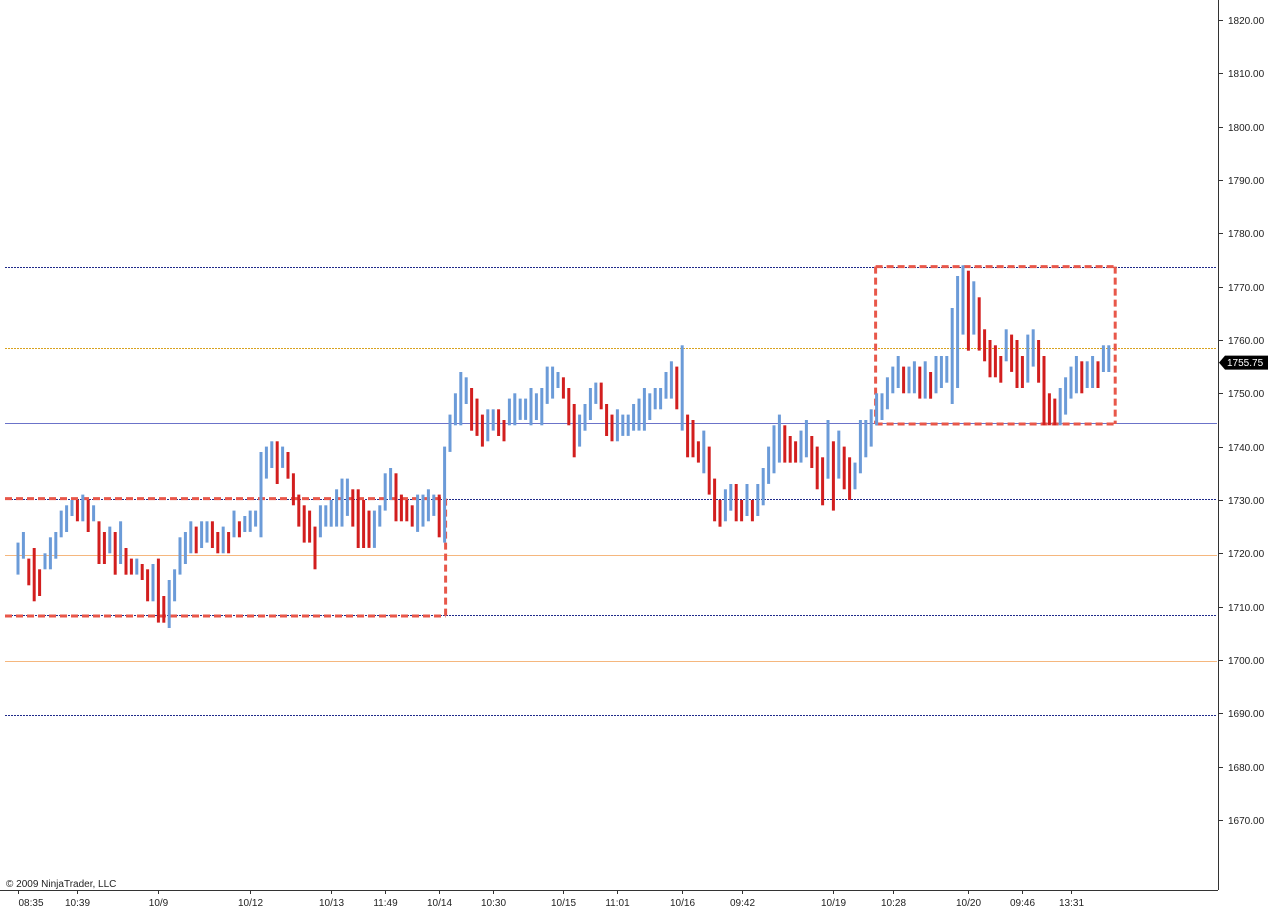  Describe the element at coordinates (1246, 714) in the screenshot. I see `price-tick-label: 1690.00` at that location.